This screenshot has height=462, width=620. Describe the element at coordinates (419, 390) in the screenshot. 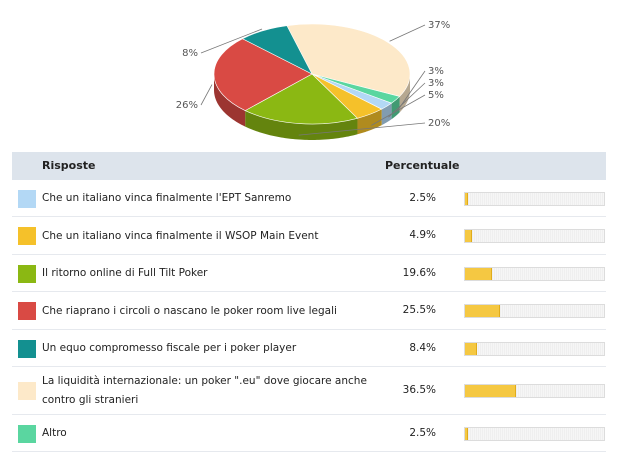

I see `percent-text: 36.5%` at that location.